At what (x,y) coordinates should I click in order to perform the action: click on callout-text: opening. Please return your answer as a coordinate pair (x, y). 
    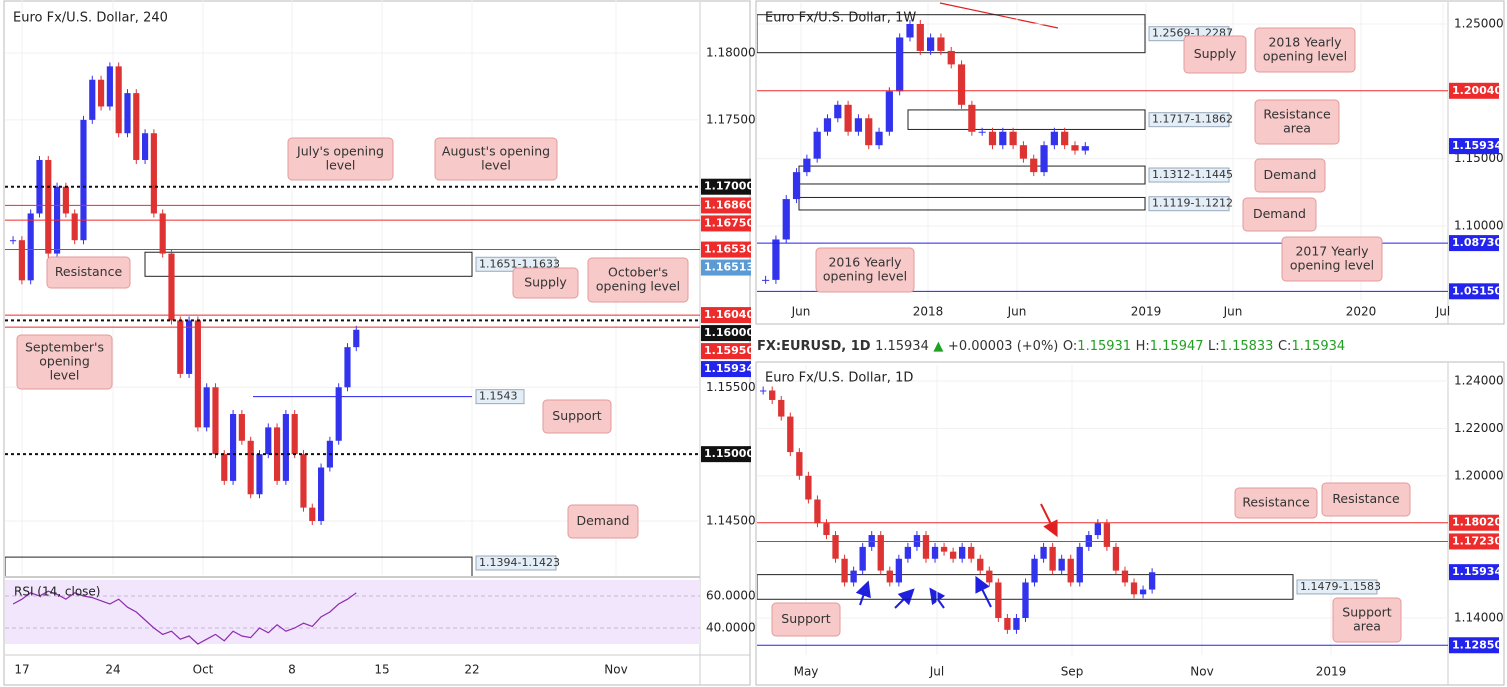
    Looking at the image, I should click on (64, 361).